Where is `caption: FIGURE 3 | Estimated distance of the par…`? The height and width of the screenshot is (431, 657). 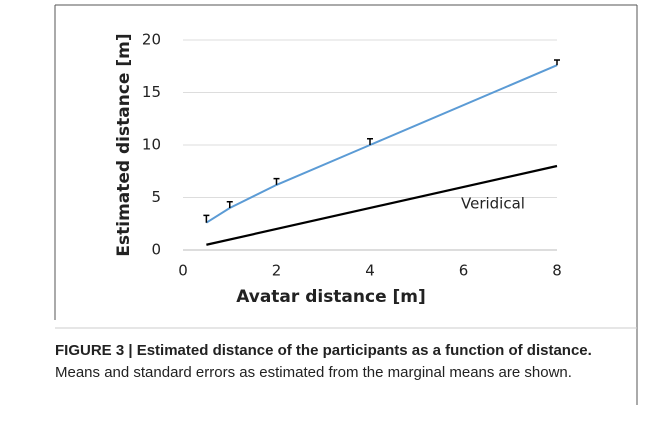
caption: FIGURE 3 | Estimated distance of the par… is located at coordinates (342, 362).